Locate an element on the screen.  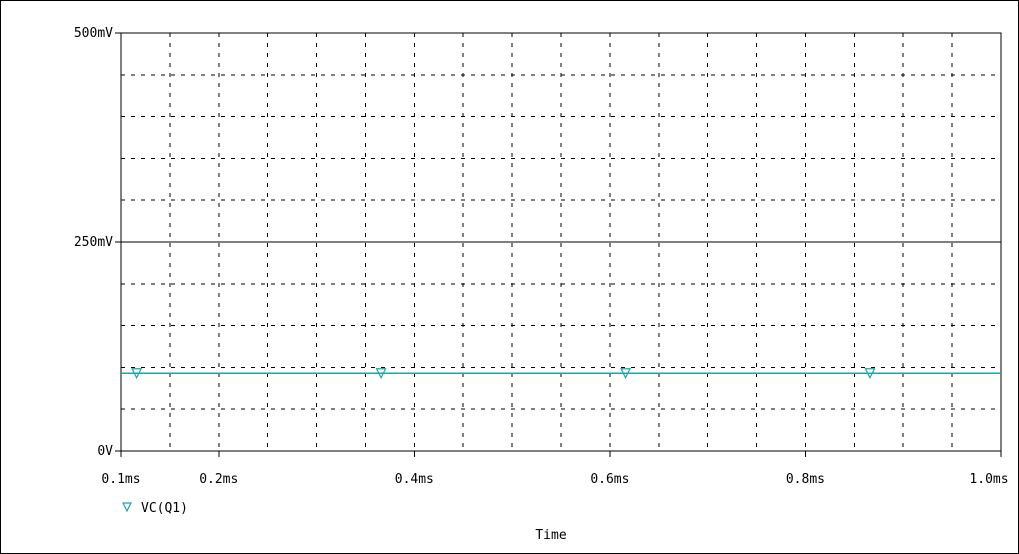
y-tick-label: 250mV is located at coordinates (93, 242).